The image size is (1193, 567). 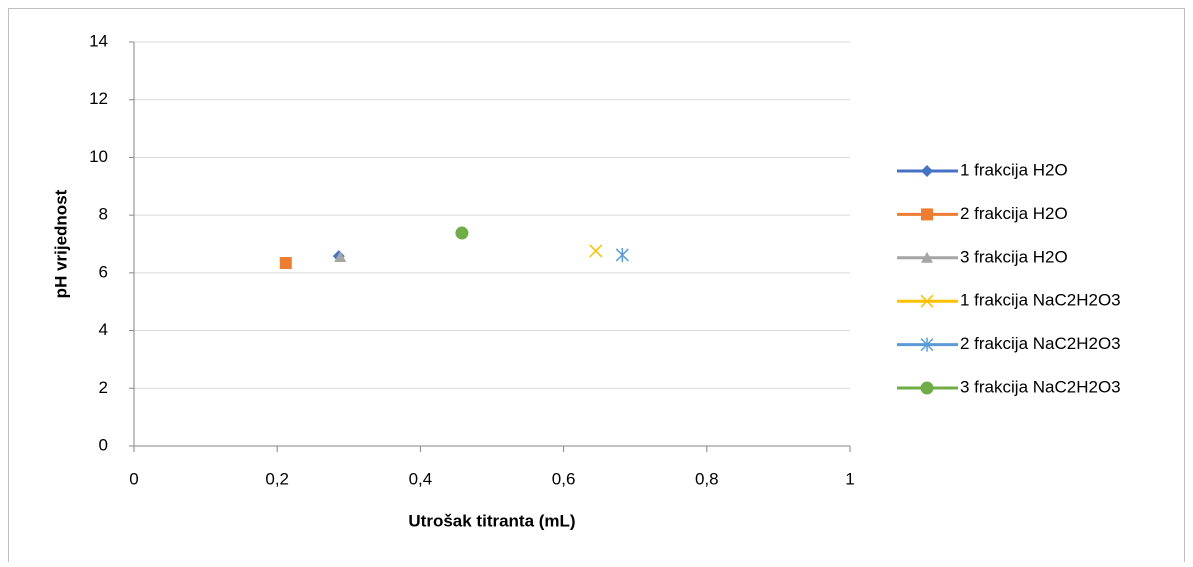 I want to click on y-tick-label: 14, so click(x=98, y=40).